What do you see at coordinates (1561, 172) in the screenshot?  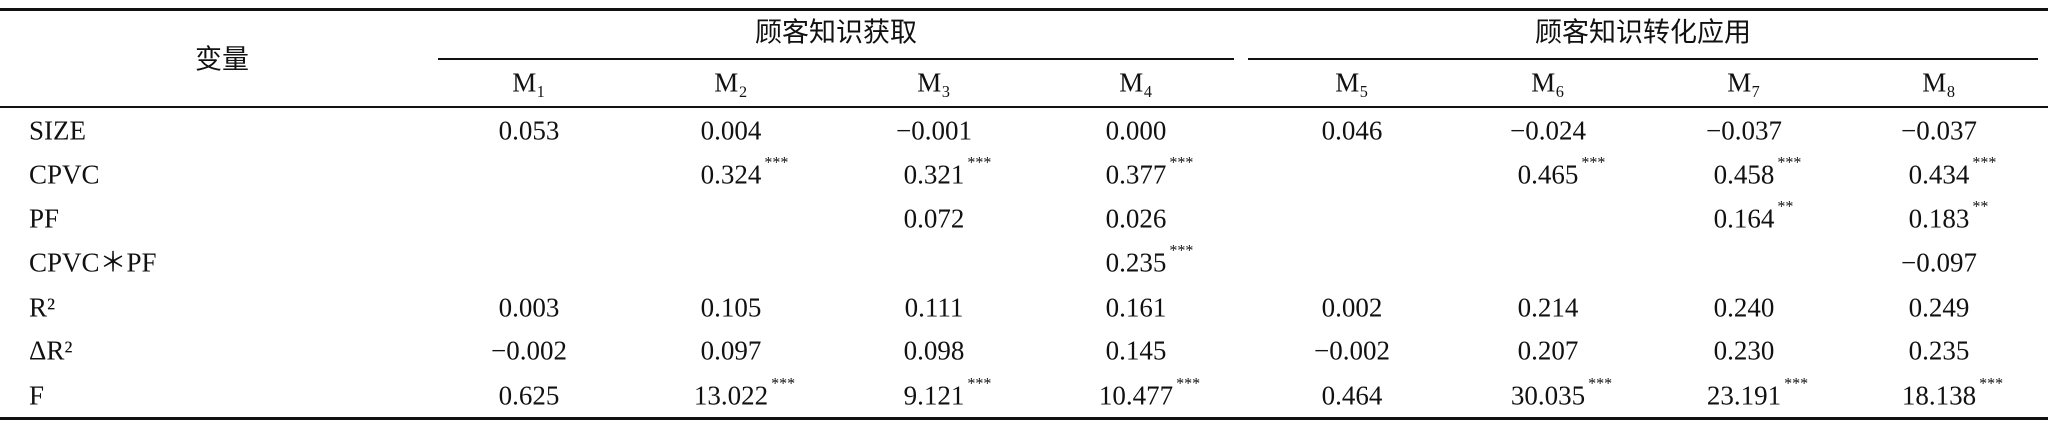 I see `cell-value: 0.465 ***` at bounding box center [1561, 172].